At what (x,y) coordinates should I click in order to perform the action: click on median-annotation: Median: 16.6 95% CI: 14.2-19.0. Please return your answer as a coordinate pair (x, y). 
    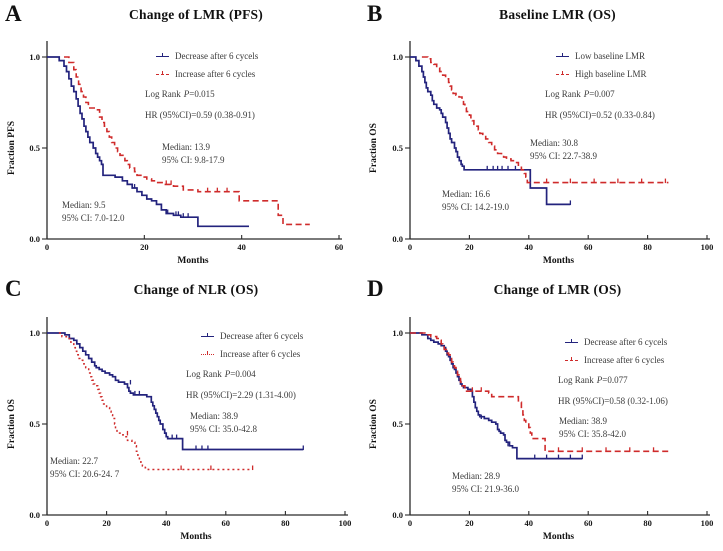
    Looking at the image, I should click on (475, 201).